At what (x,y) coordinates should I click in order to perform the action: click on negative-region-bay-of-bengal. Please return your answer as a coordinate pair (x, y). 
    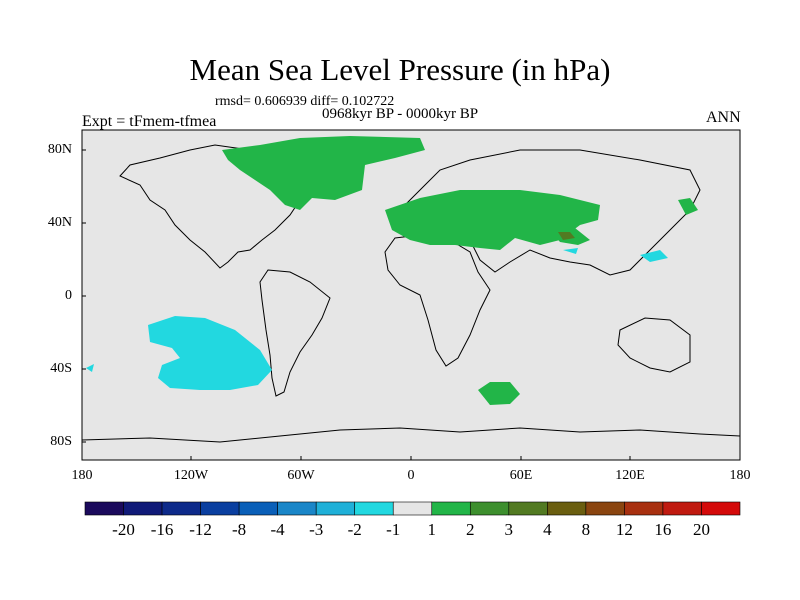
    Looking at the image, I should click on (570, 251).